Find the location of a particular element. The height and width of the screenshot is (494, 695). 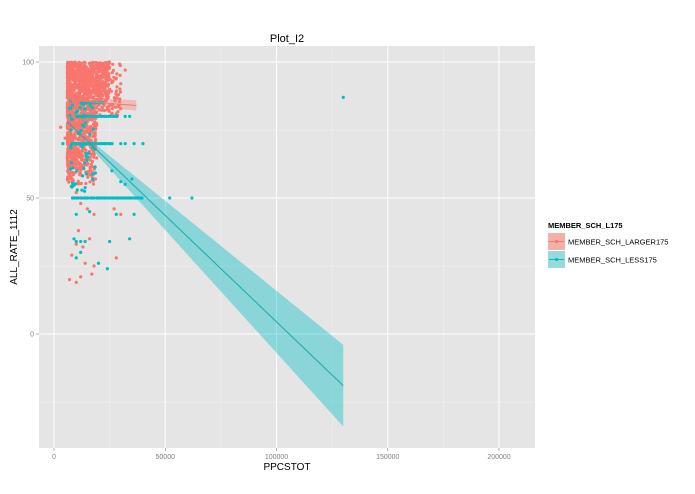

y-axis-ticks: 0 50 100 is located at coordinates (30, 199).